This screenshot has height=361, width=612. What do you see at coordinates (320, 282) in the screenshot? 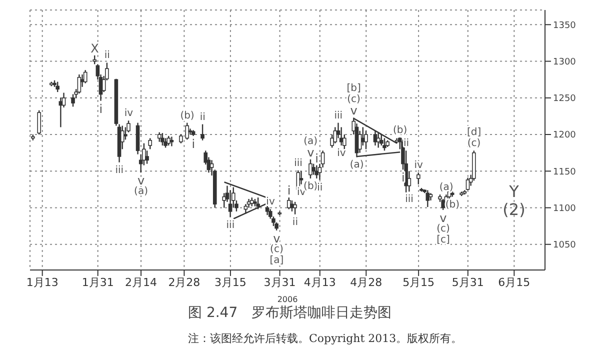
I see `x-tick-label: 4月13` at bounding box center [320, 282].